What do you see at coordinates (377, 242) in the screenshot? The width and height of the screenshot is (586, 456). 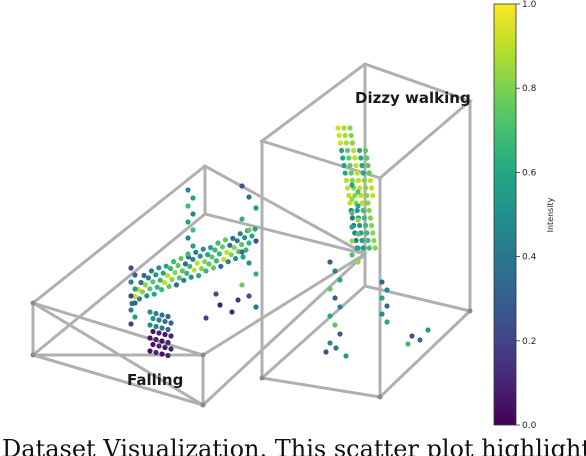 I see `dizzy-points` at bounding box center [377, 242].